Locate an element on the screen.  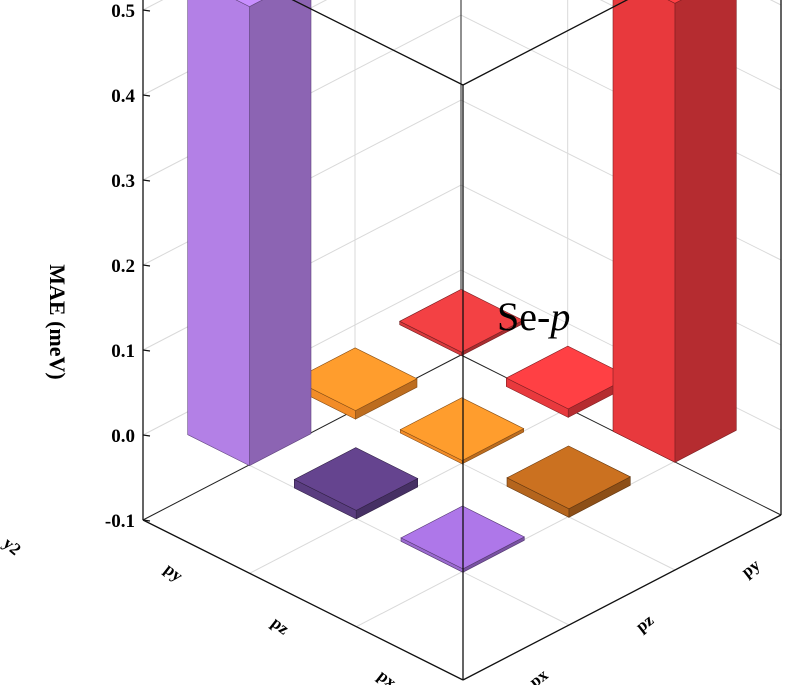
cropped-edge-label: y2 is located at coordinates (12, 546).